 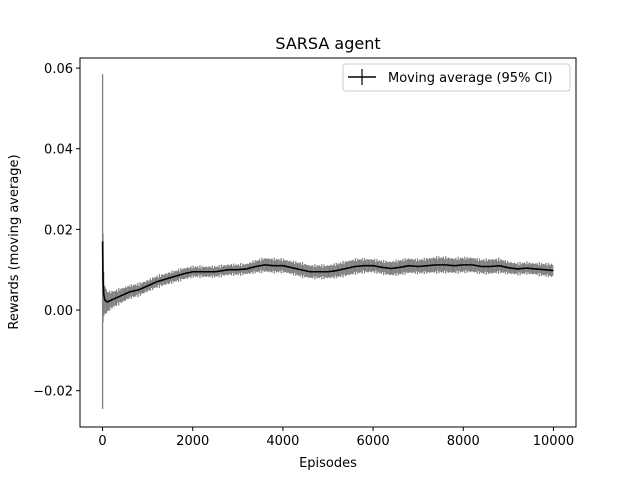 I want to click on x-tick-label: 0, so click(x=102, y=441).